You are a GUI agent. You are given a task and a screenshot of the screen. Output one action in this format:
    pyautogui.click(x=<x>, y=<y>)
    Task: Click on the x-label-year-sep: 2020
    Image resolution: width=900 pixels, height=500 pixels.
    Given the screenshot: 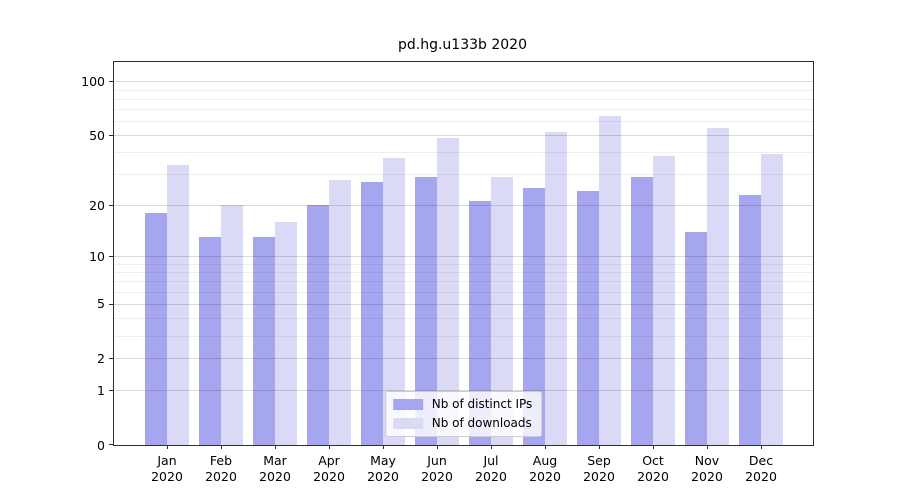 What is the action you would take?
    pyautogui.click(x=599, y=476)
    